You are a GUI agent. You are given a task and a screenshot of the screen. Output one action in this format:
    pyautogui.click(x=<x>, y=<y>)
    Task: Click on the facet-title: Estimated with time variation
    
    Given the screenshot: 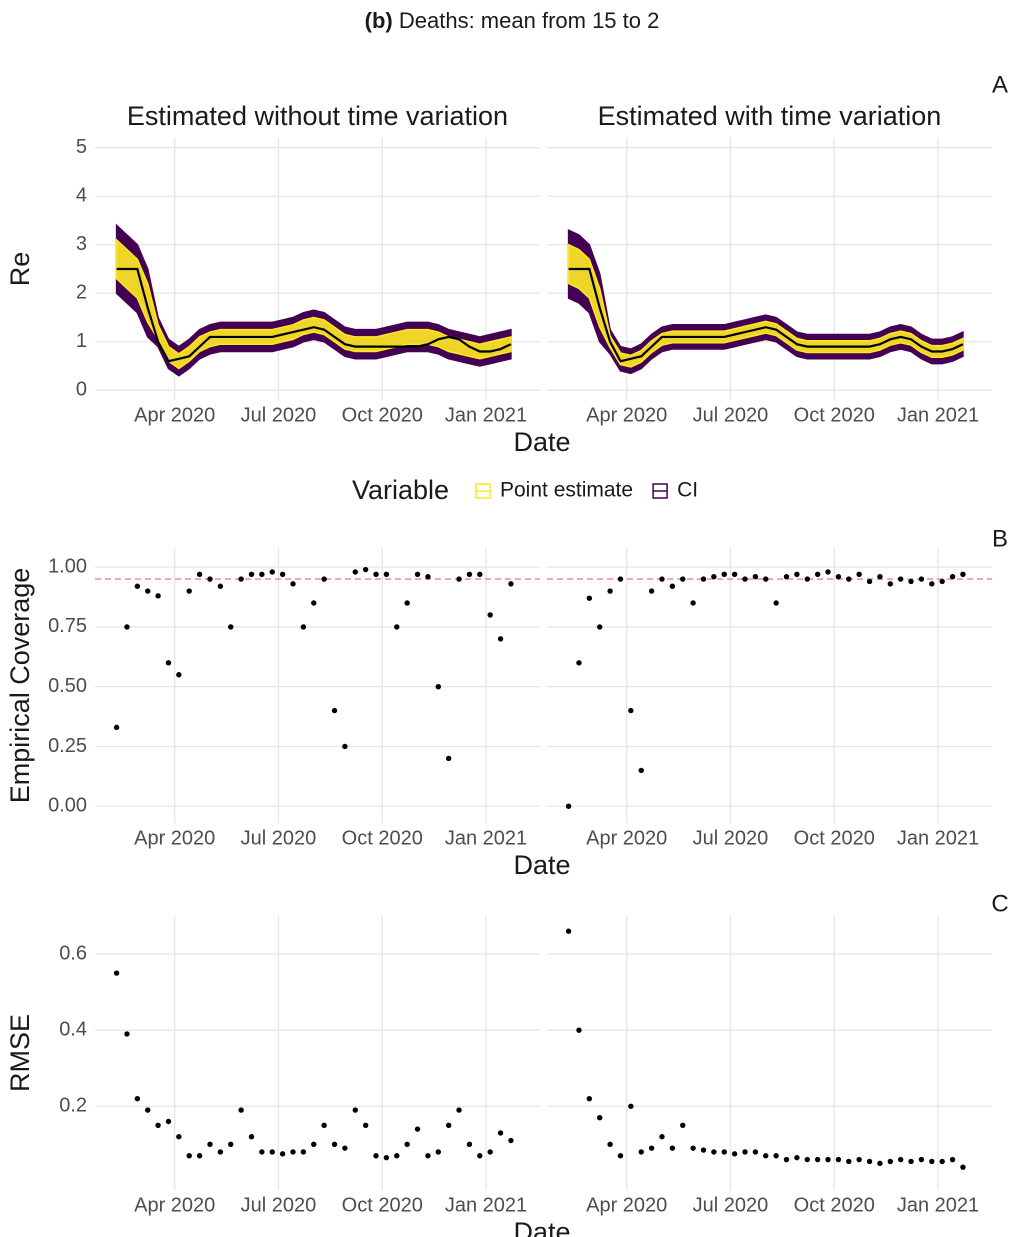 What is the action you would take?
    pyautogui.click(x=770, y=116)
    